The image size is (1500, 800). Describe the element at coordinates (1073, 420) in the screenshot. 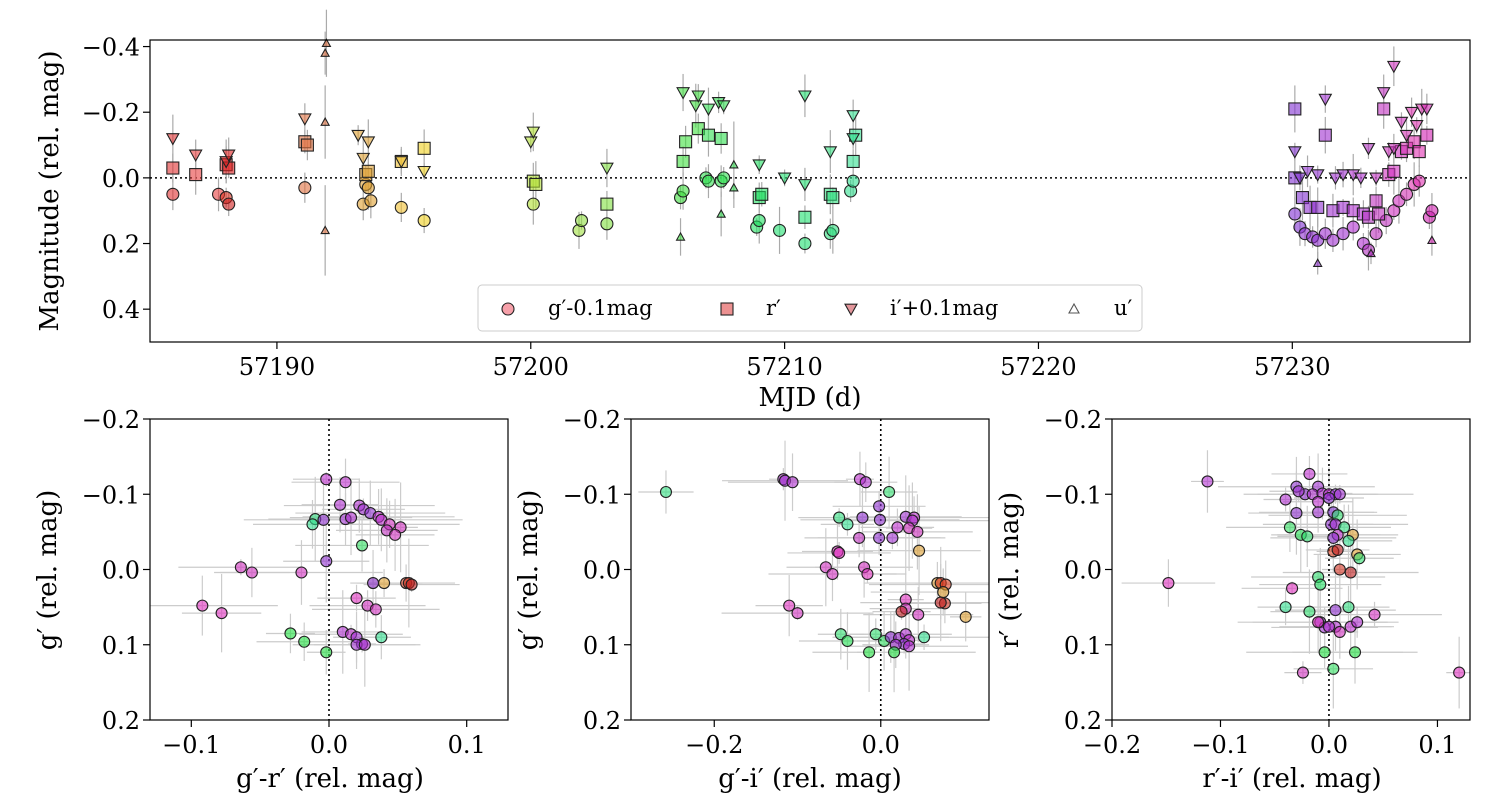

I see `y-tick-label: −0.2` at that location.